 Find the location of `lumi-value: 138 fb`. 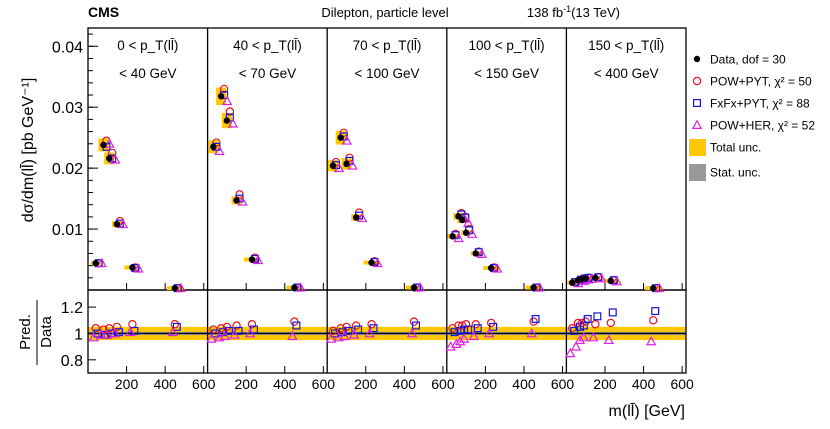

lumi-value: 138 fb is located at coordinates (545, 12).